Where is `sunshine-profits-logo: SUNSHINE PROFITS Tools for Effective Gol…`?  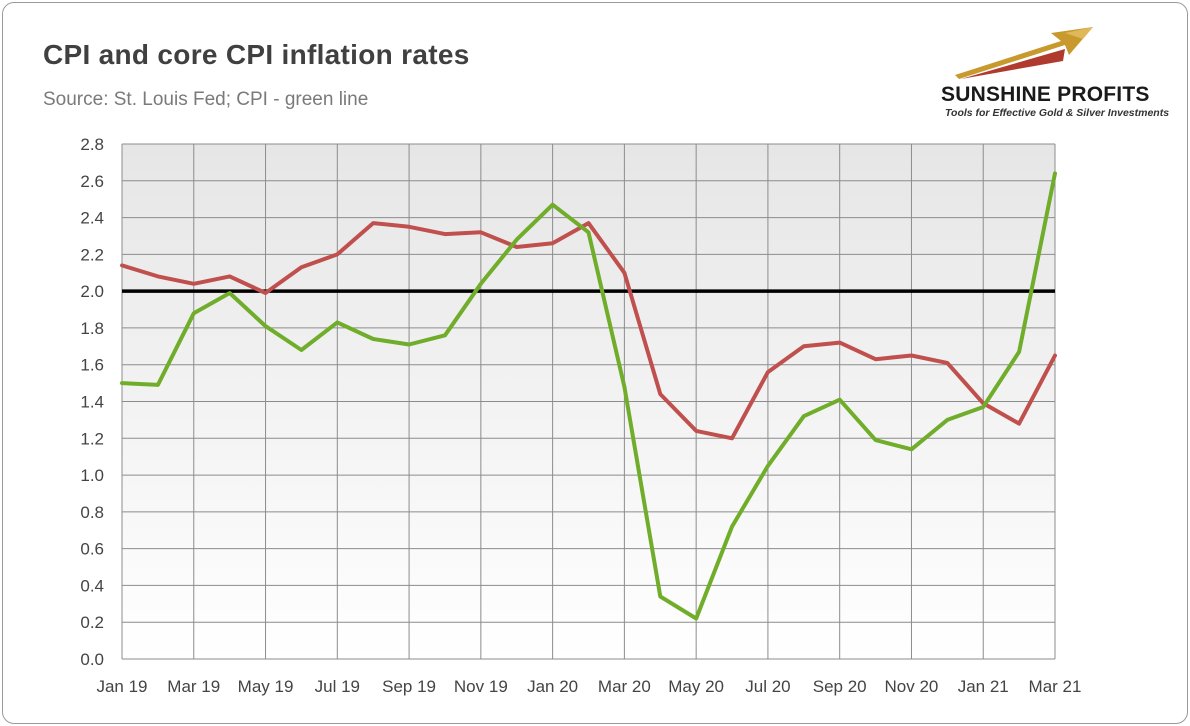
sunshine-profits-logo: SUNSHINE PROFITS Tools for Effective Gol… is located at coordinates (1053, 73).